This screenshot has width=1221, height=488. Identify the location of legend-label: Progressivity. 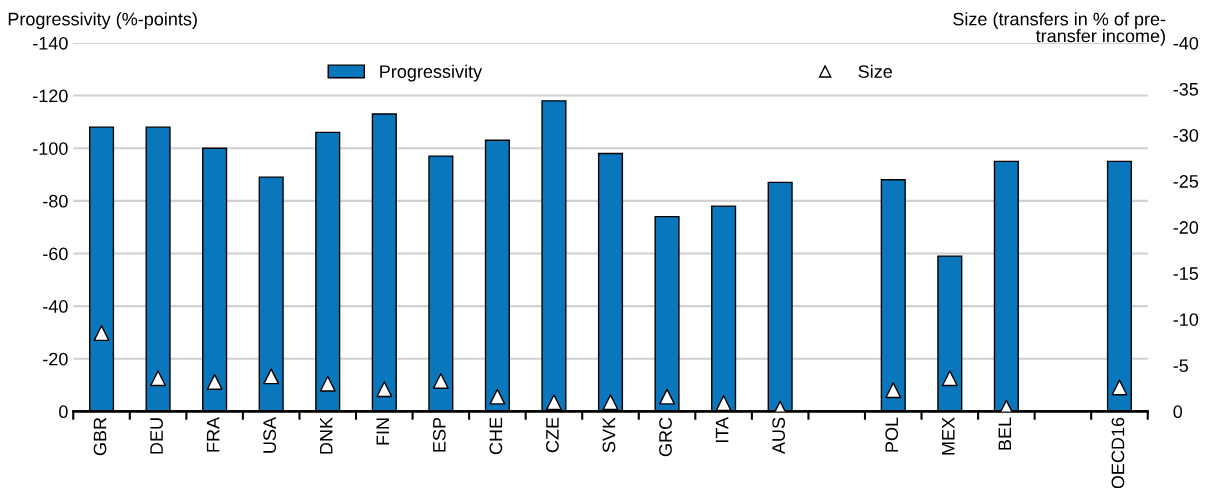
(431, 73).